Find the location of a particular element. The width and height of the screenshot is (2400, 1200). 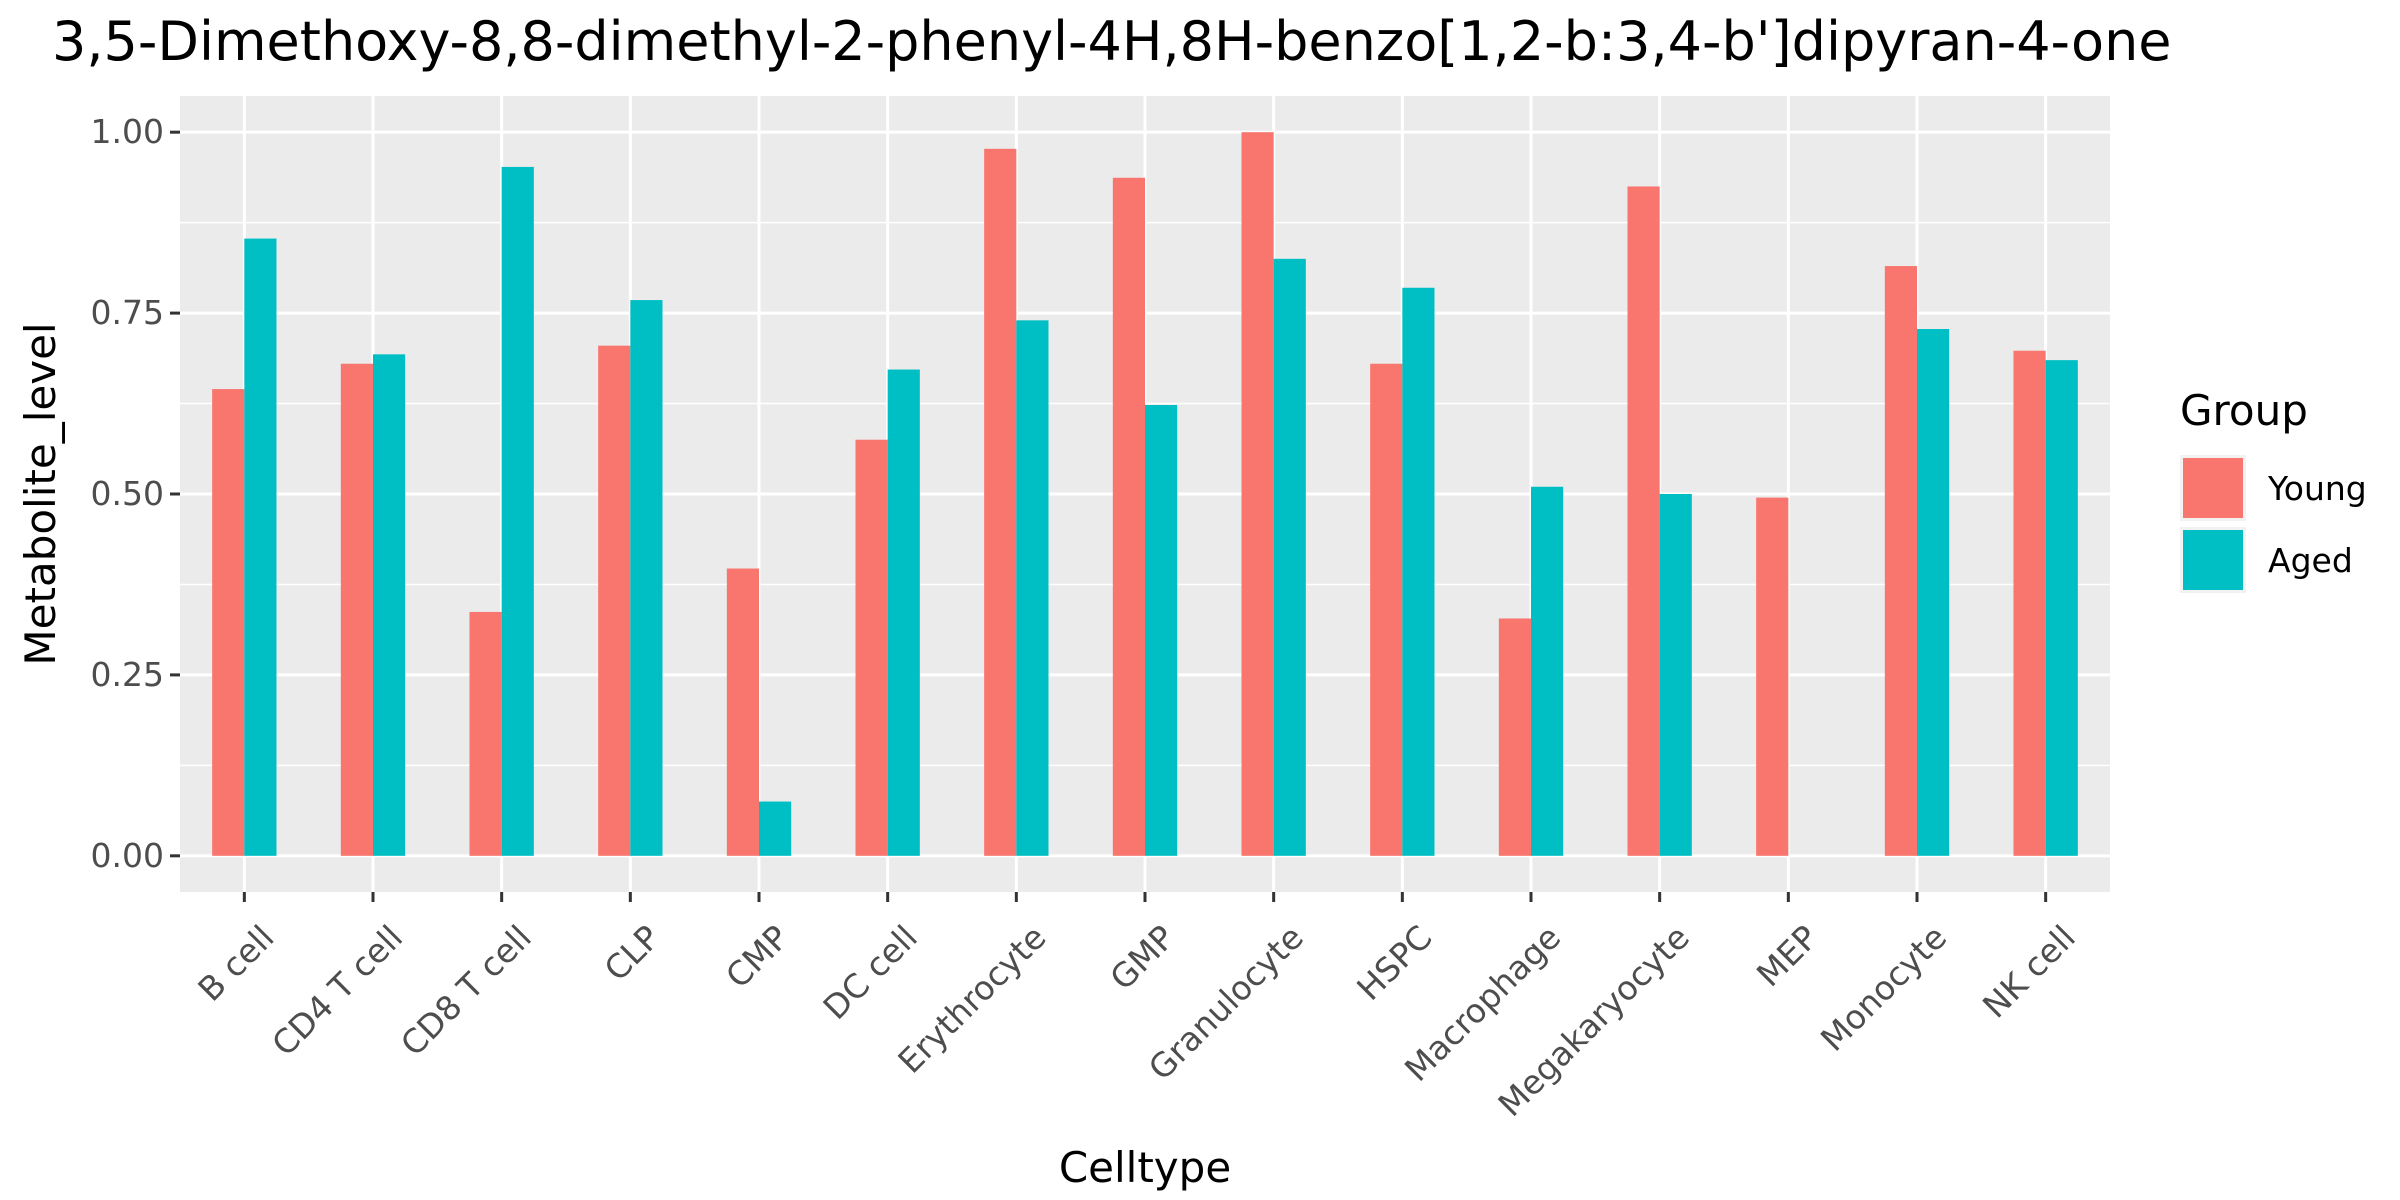

legend: Group Young Aged is located at coordinates (2273, 489).